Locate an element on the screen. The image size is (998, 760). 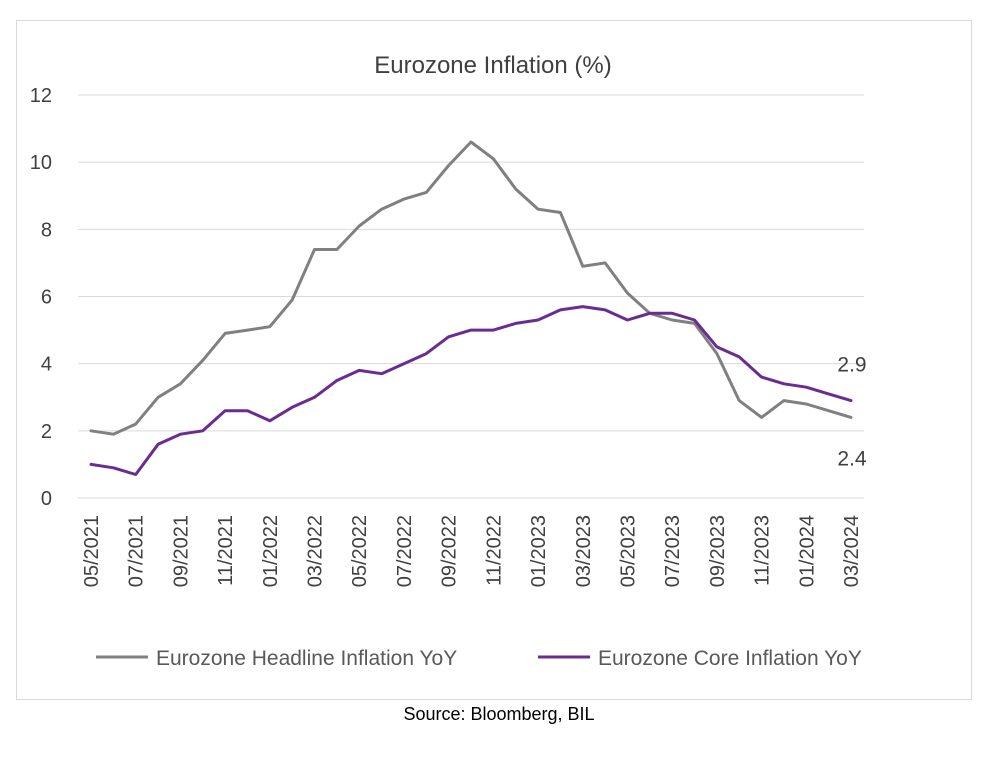
x-tick-label: 09/2021 is located at coordinates (181, 551).